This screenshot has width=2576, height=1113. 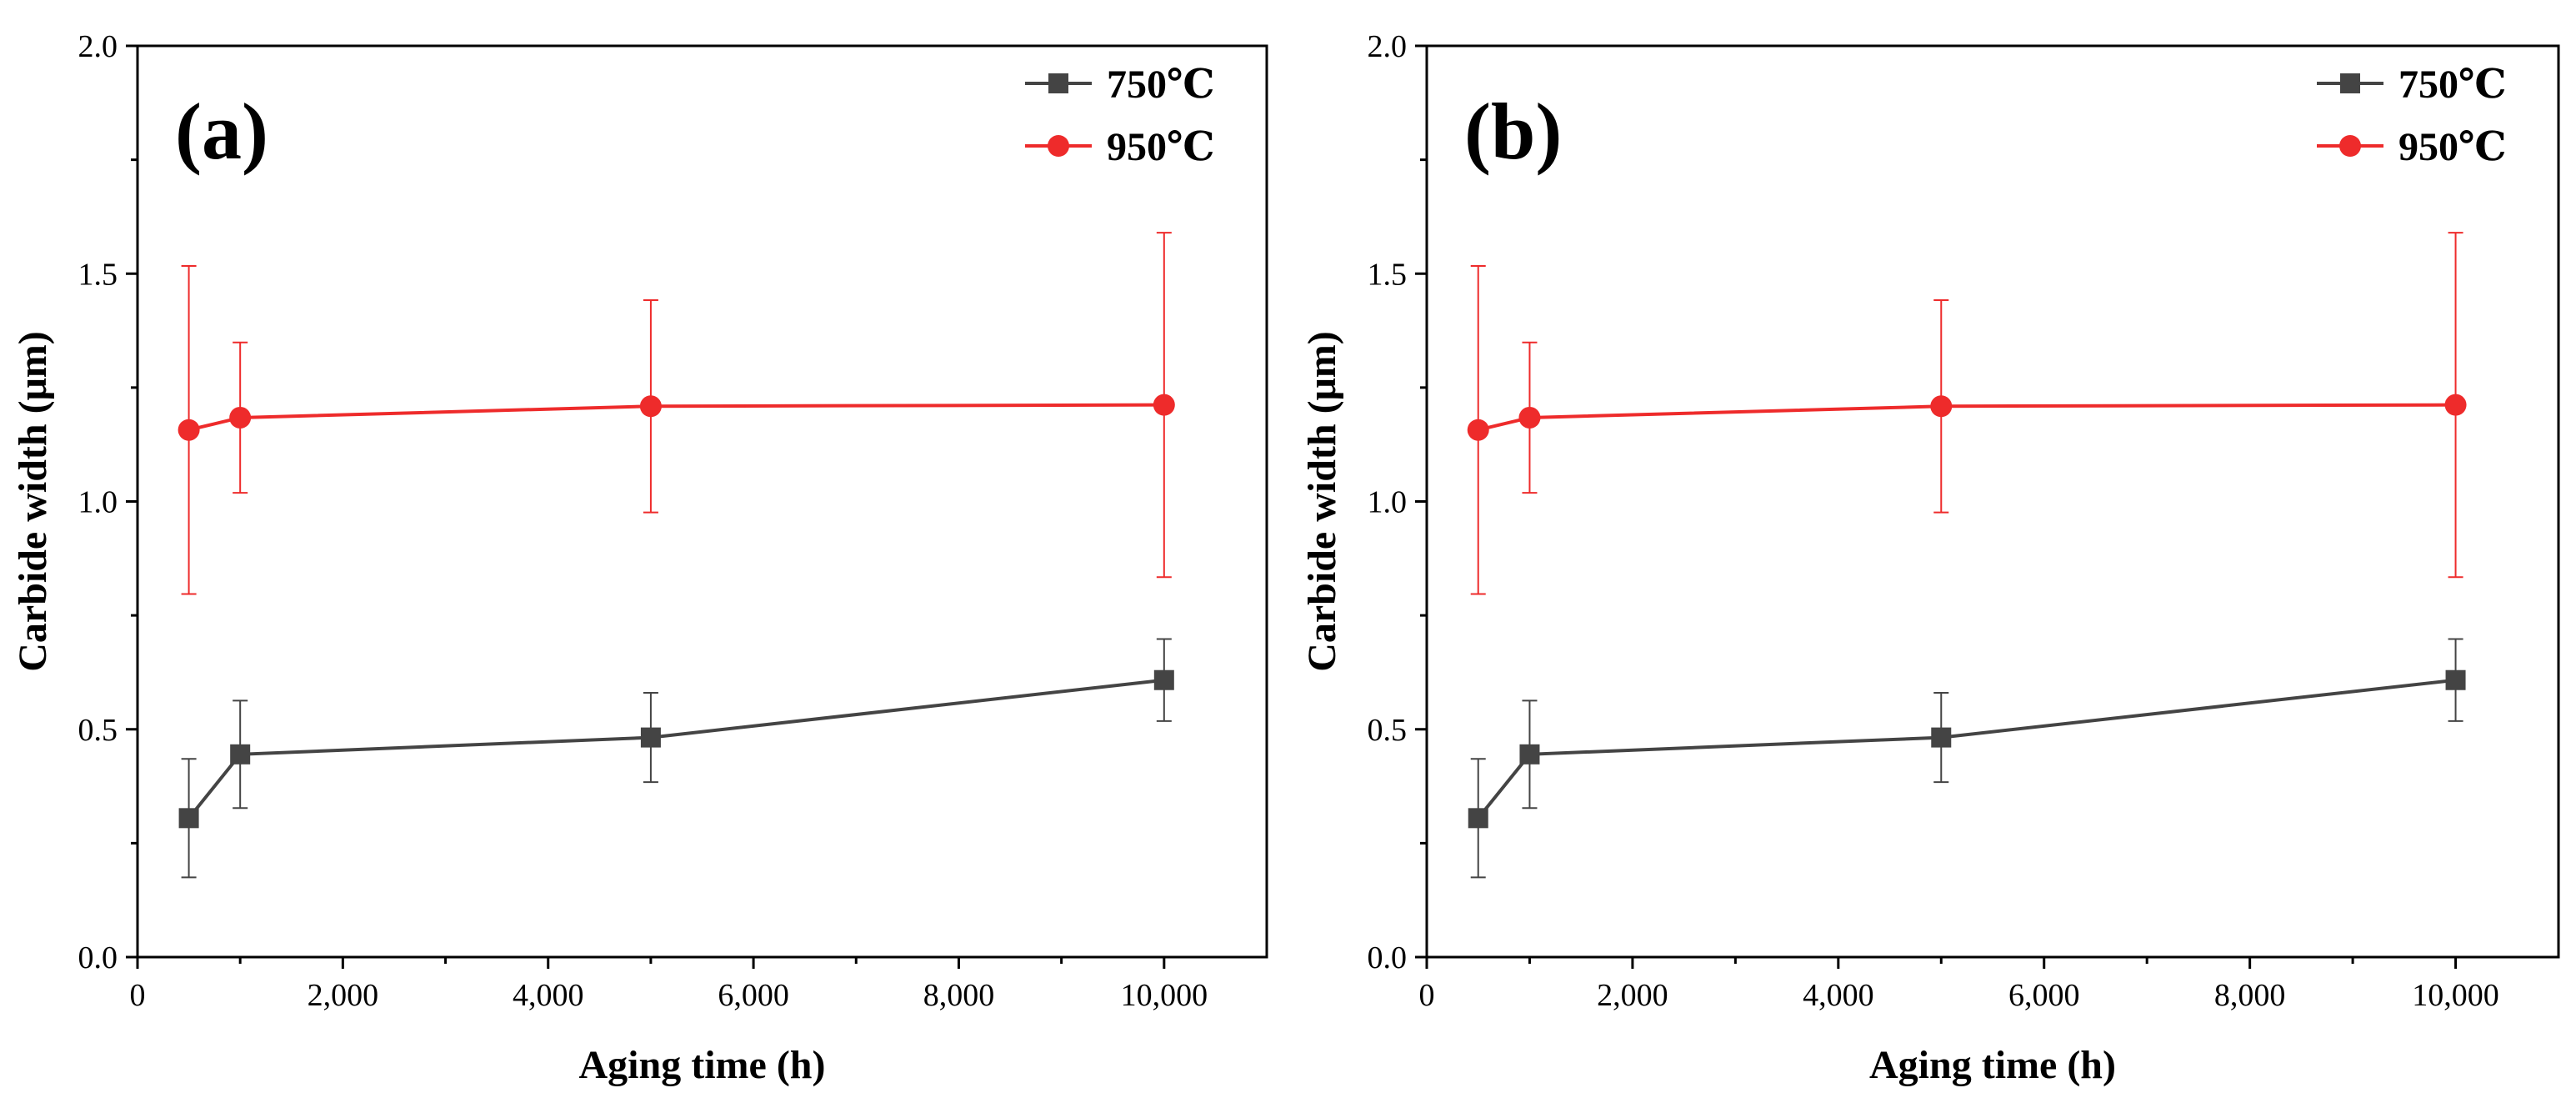 What do you see at coordinates (221, 131) in the screenshot?
I see `panel-label: (a)` at bounding box center [221, 131].